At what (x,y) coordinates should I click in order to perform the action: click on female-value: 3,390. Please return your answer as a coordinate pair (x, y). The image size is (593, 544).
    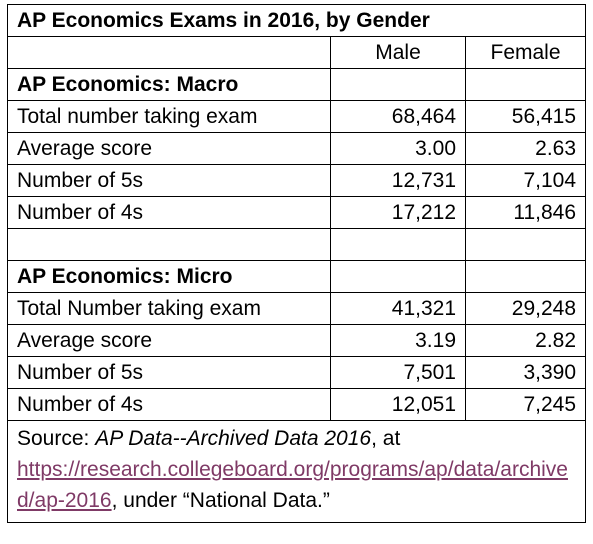
    Looking at the image, I should click on (525, 372).